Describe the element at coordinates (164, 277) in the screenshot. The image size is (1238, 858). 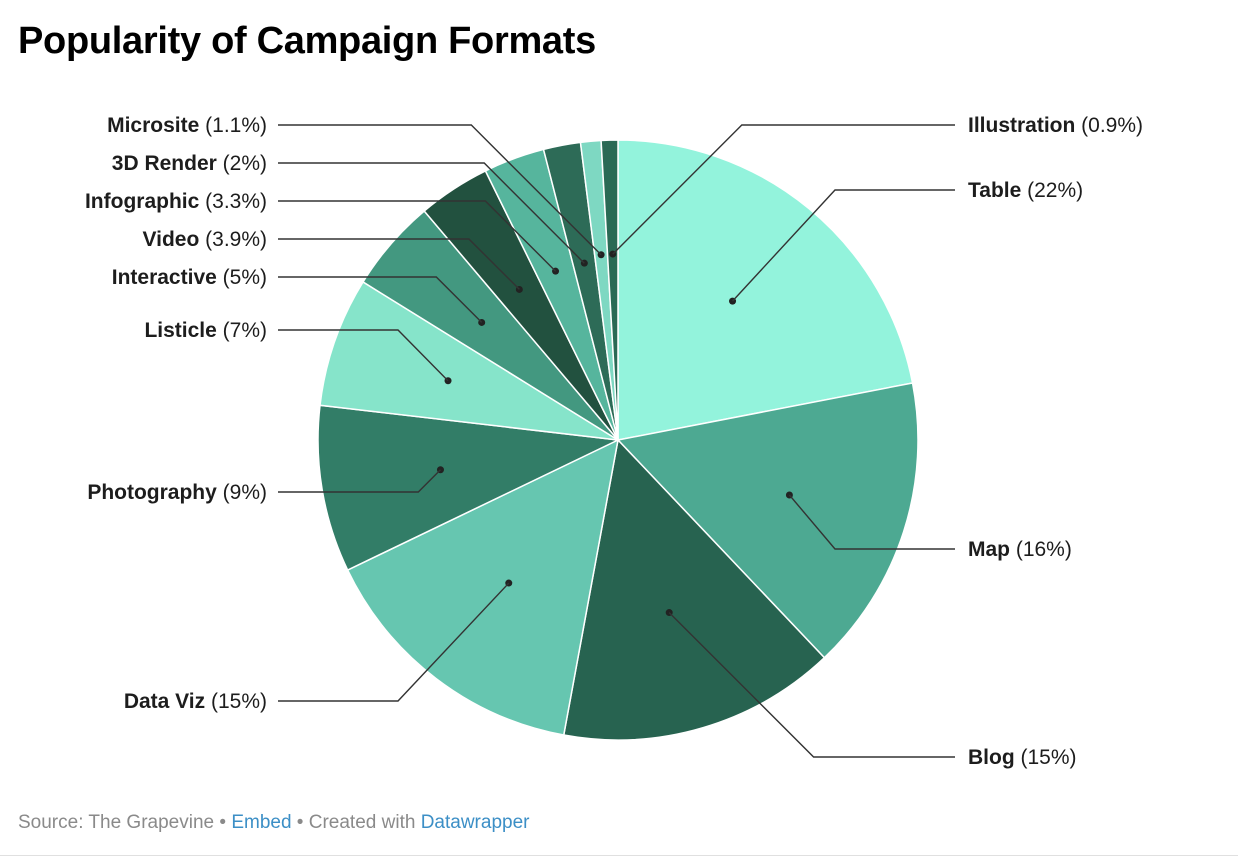
I see `slice-label-name: Interactive` at that location.